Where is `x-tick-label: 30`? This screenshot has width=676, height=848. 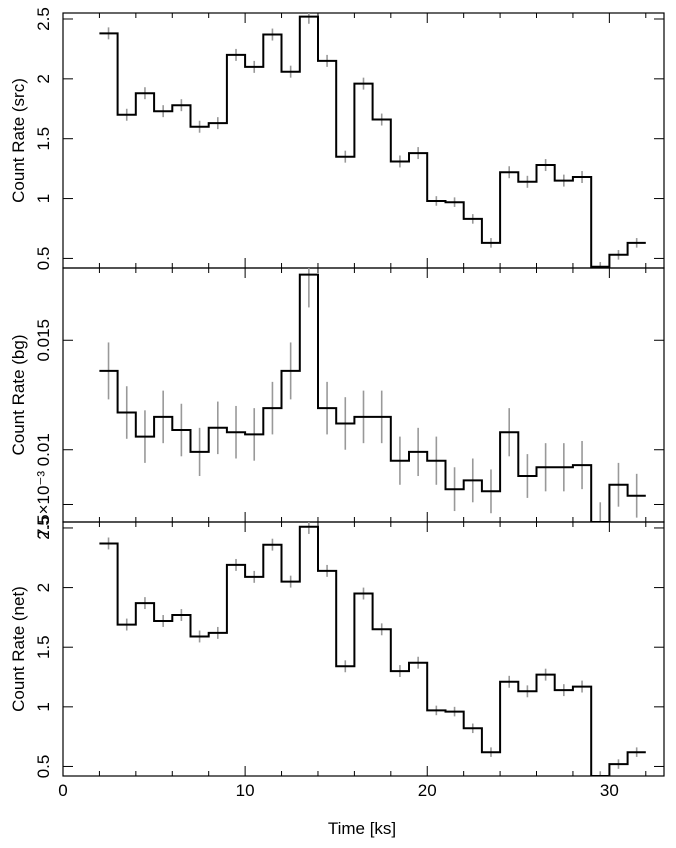 x-tick-label: 30 is located at coordinates (609, 790).